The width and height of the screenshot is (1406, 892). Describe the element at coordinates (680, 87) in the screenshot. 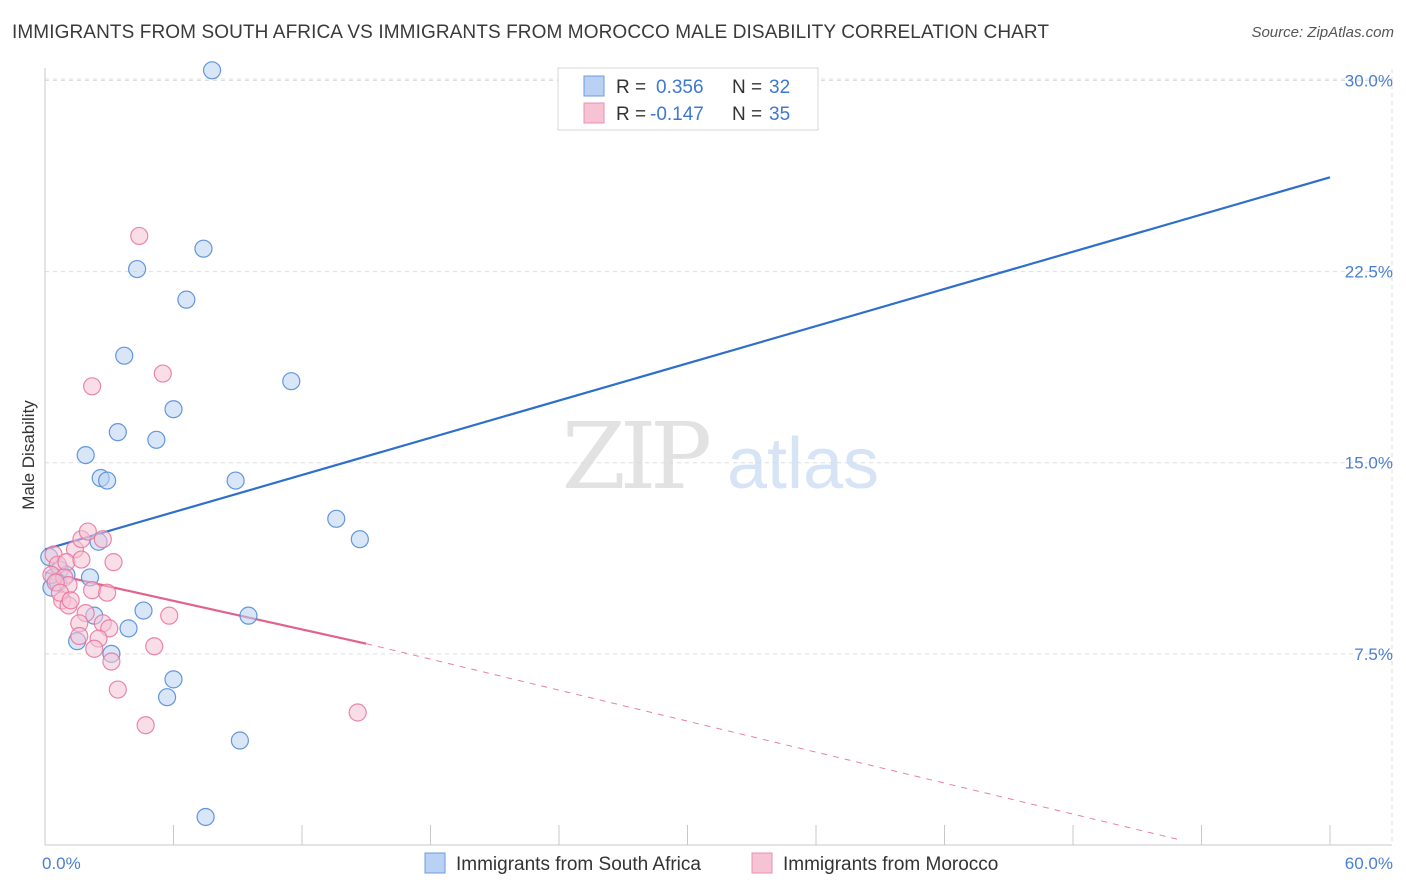

I see `legend-r-value-1: 0.356` at that location.